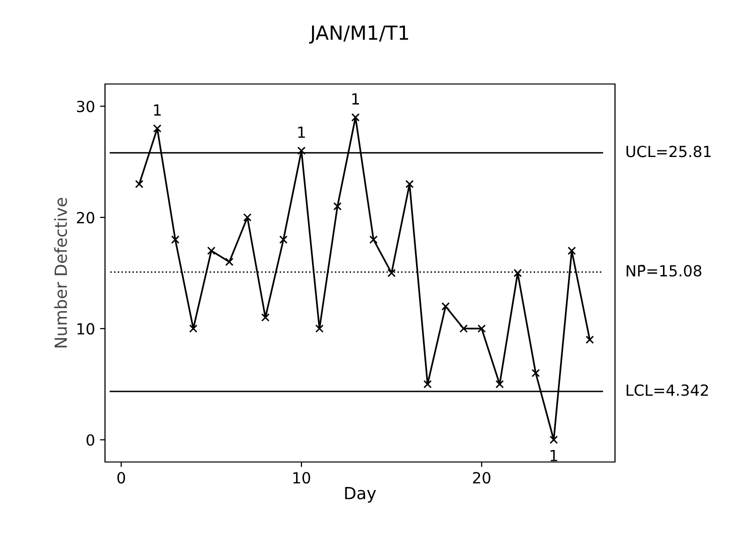 This screenshot has width=734, height=537. I want to click on x-axis-title: Day, so click(360, 495).